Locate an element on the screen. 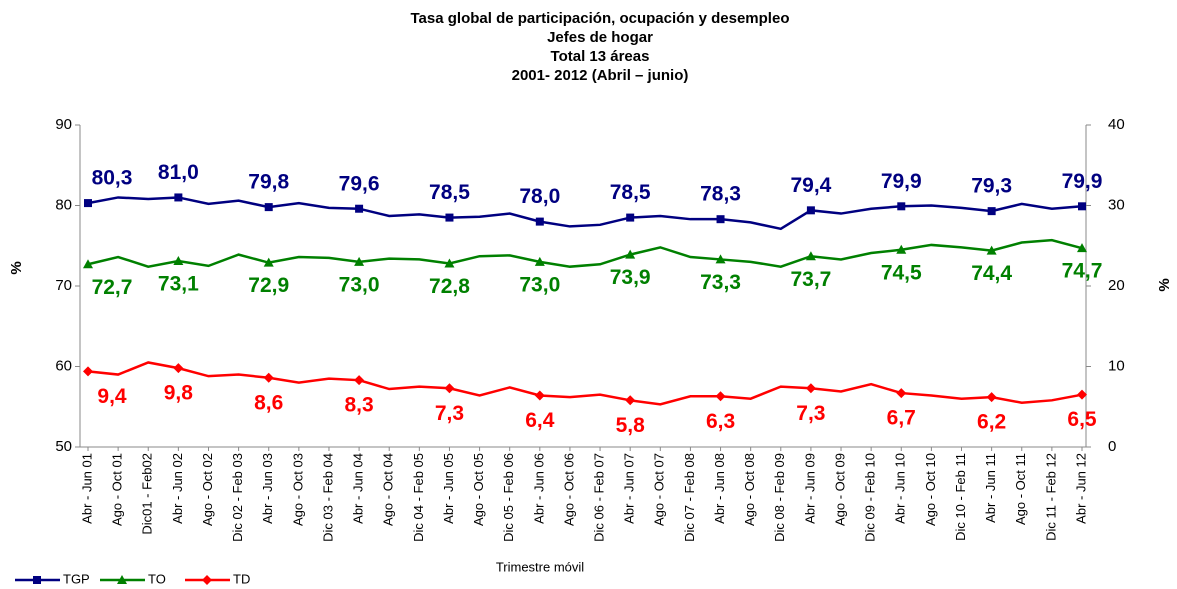  y-tick-label: 70 is located at coordinates (63, 285).